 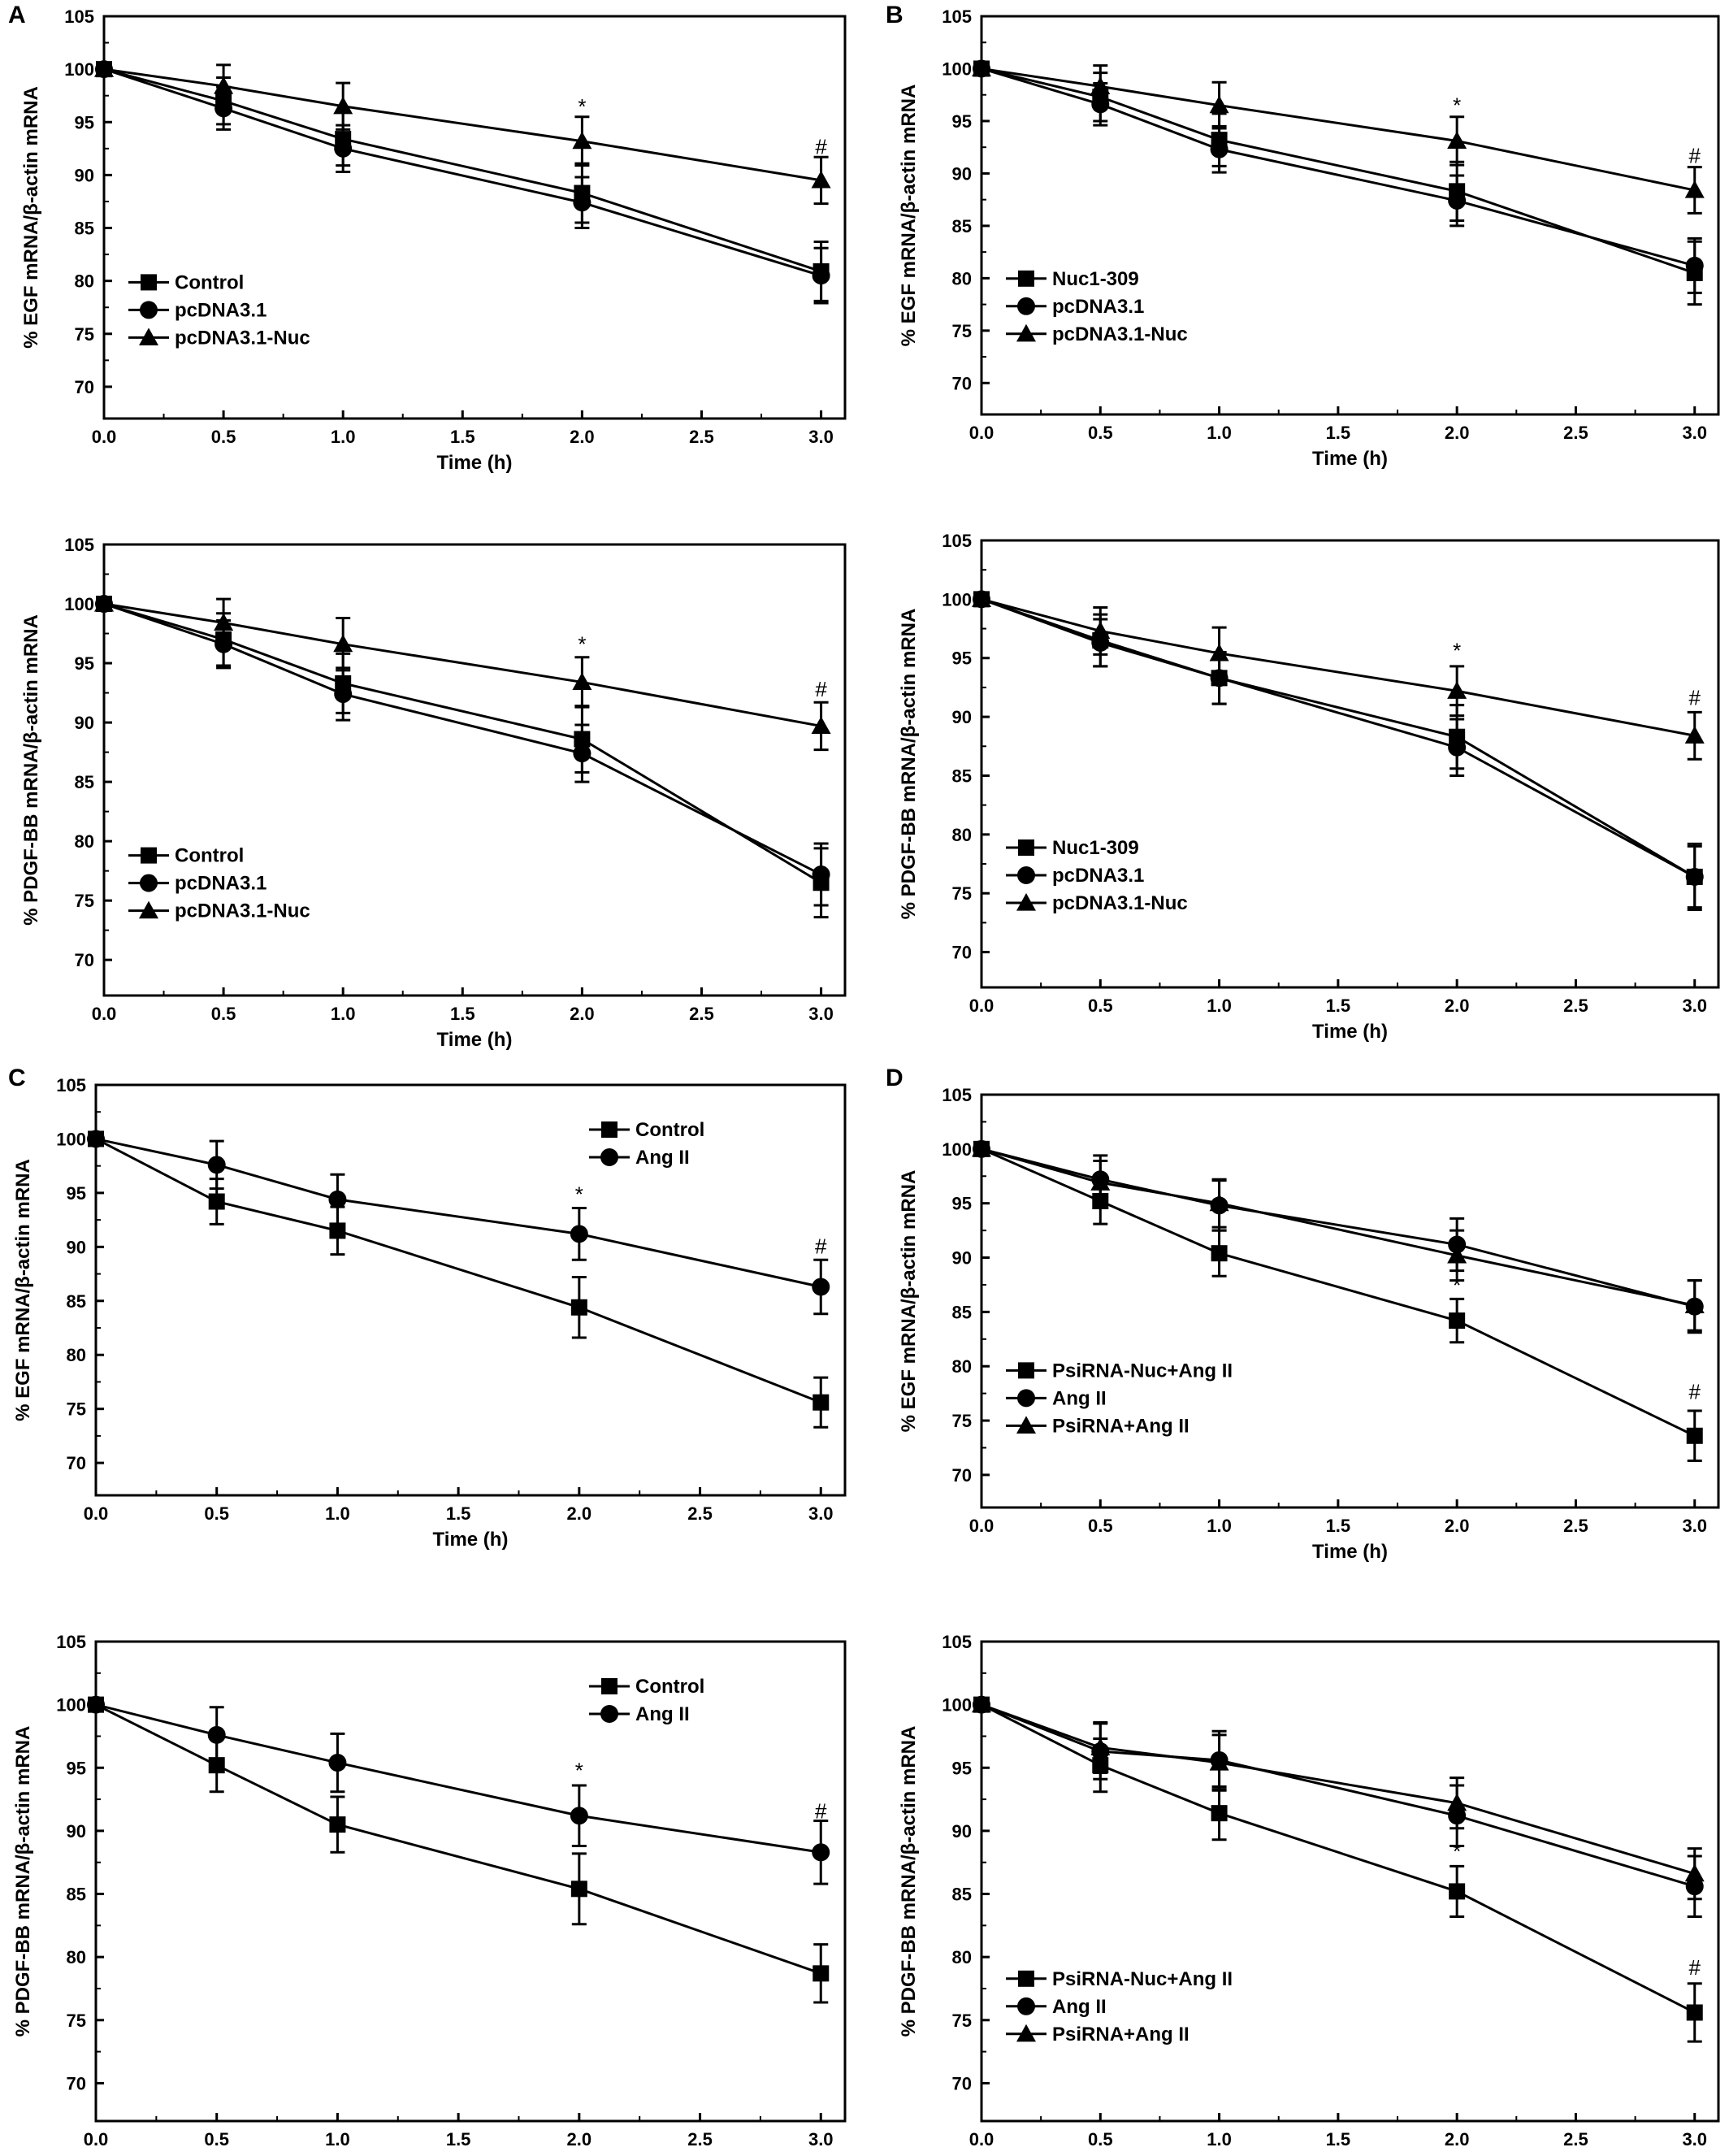 What do you see at coordinates (895, 1078) in the screenshot?
I see `panel-letter-d: D` at bounding box center [895, 1078].